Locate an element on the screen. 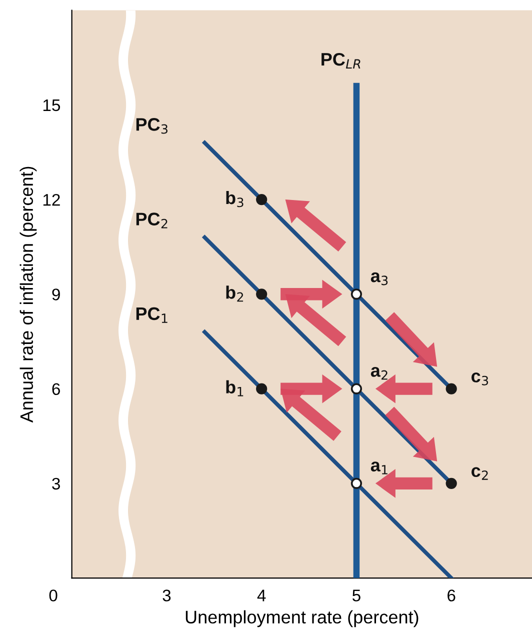  x-tick-label: 4 is located at coordinates (261, 596).